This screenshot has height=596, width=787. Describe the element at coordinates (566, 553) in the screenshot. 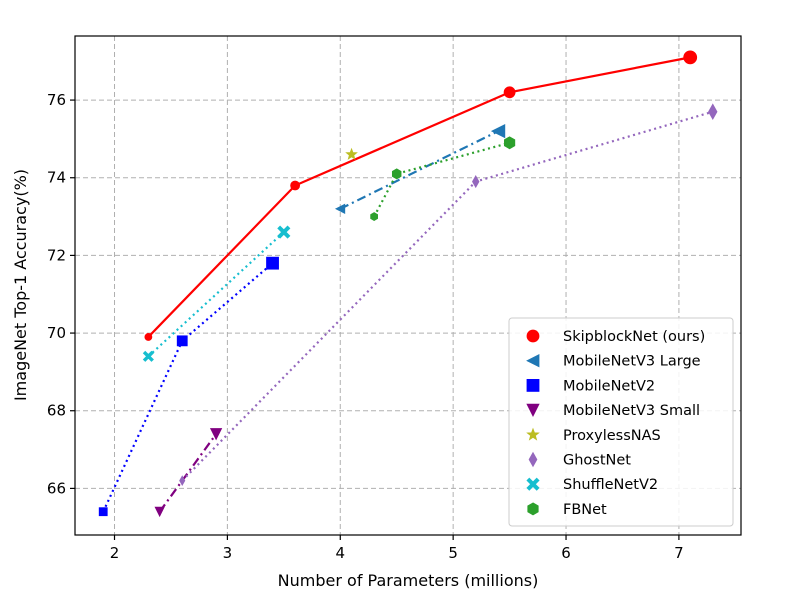

I see `x-tick-label: 6` at that location.